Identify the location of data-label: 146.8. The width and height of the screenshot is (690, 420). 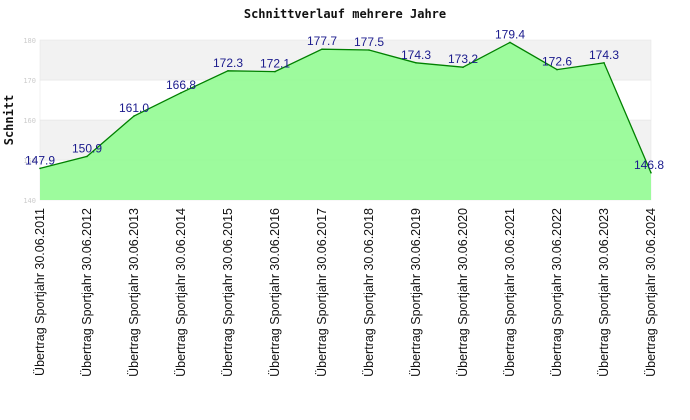
(649, 165).